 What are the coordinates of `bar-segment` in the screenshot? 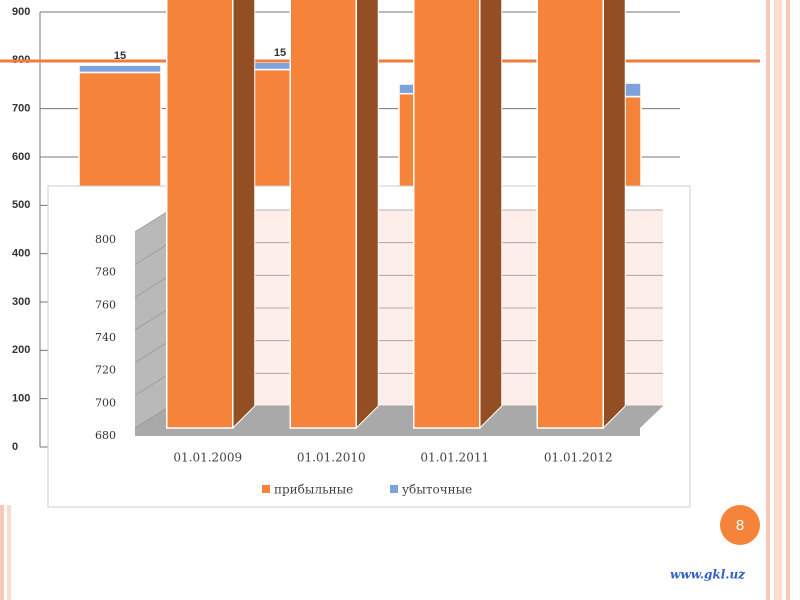 It's located at (120, 69).